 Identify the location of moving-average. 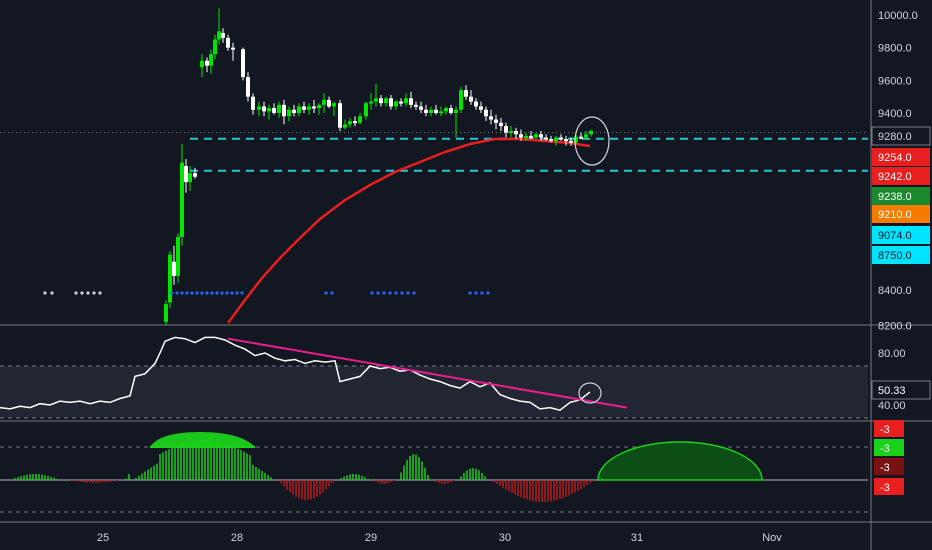
(408, 230).